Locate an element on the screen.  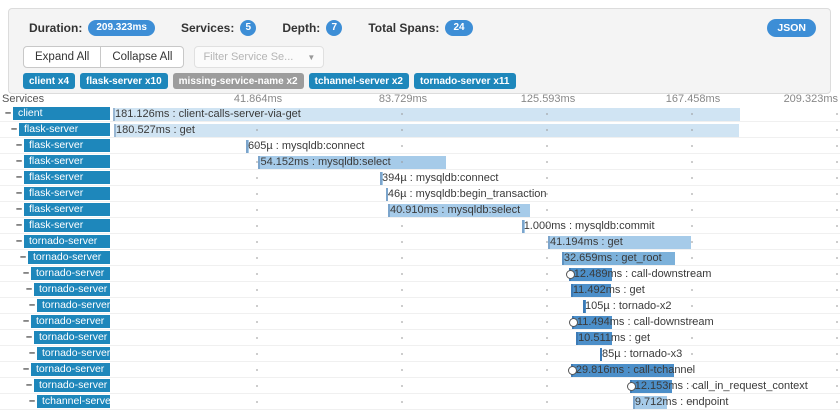
service-tag-pill: tornado-server x11 is located at coordinates (465, 81).